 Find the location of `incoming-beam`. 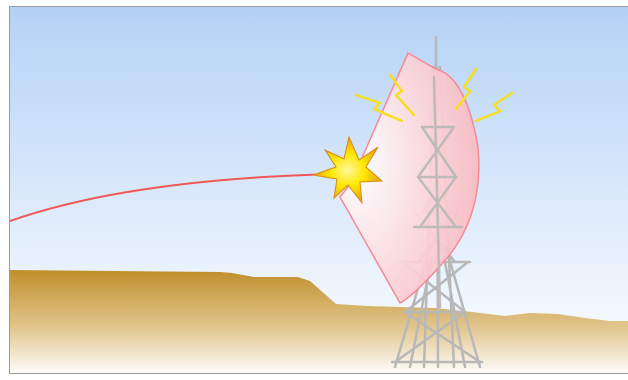

incoming-beam is located at coordinates (173, 197).